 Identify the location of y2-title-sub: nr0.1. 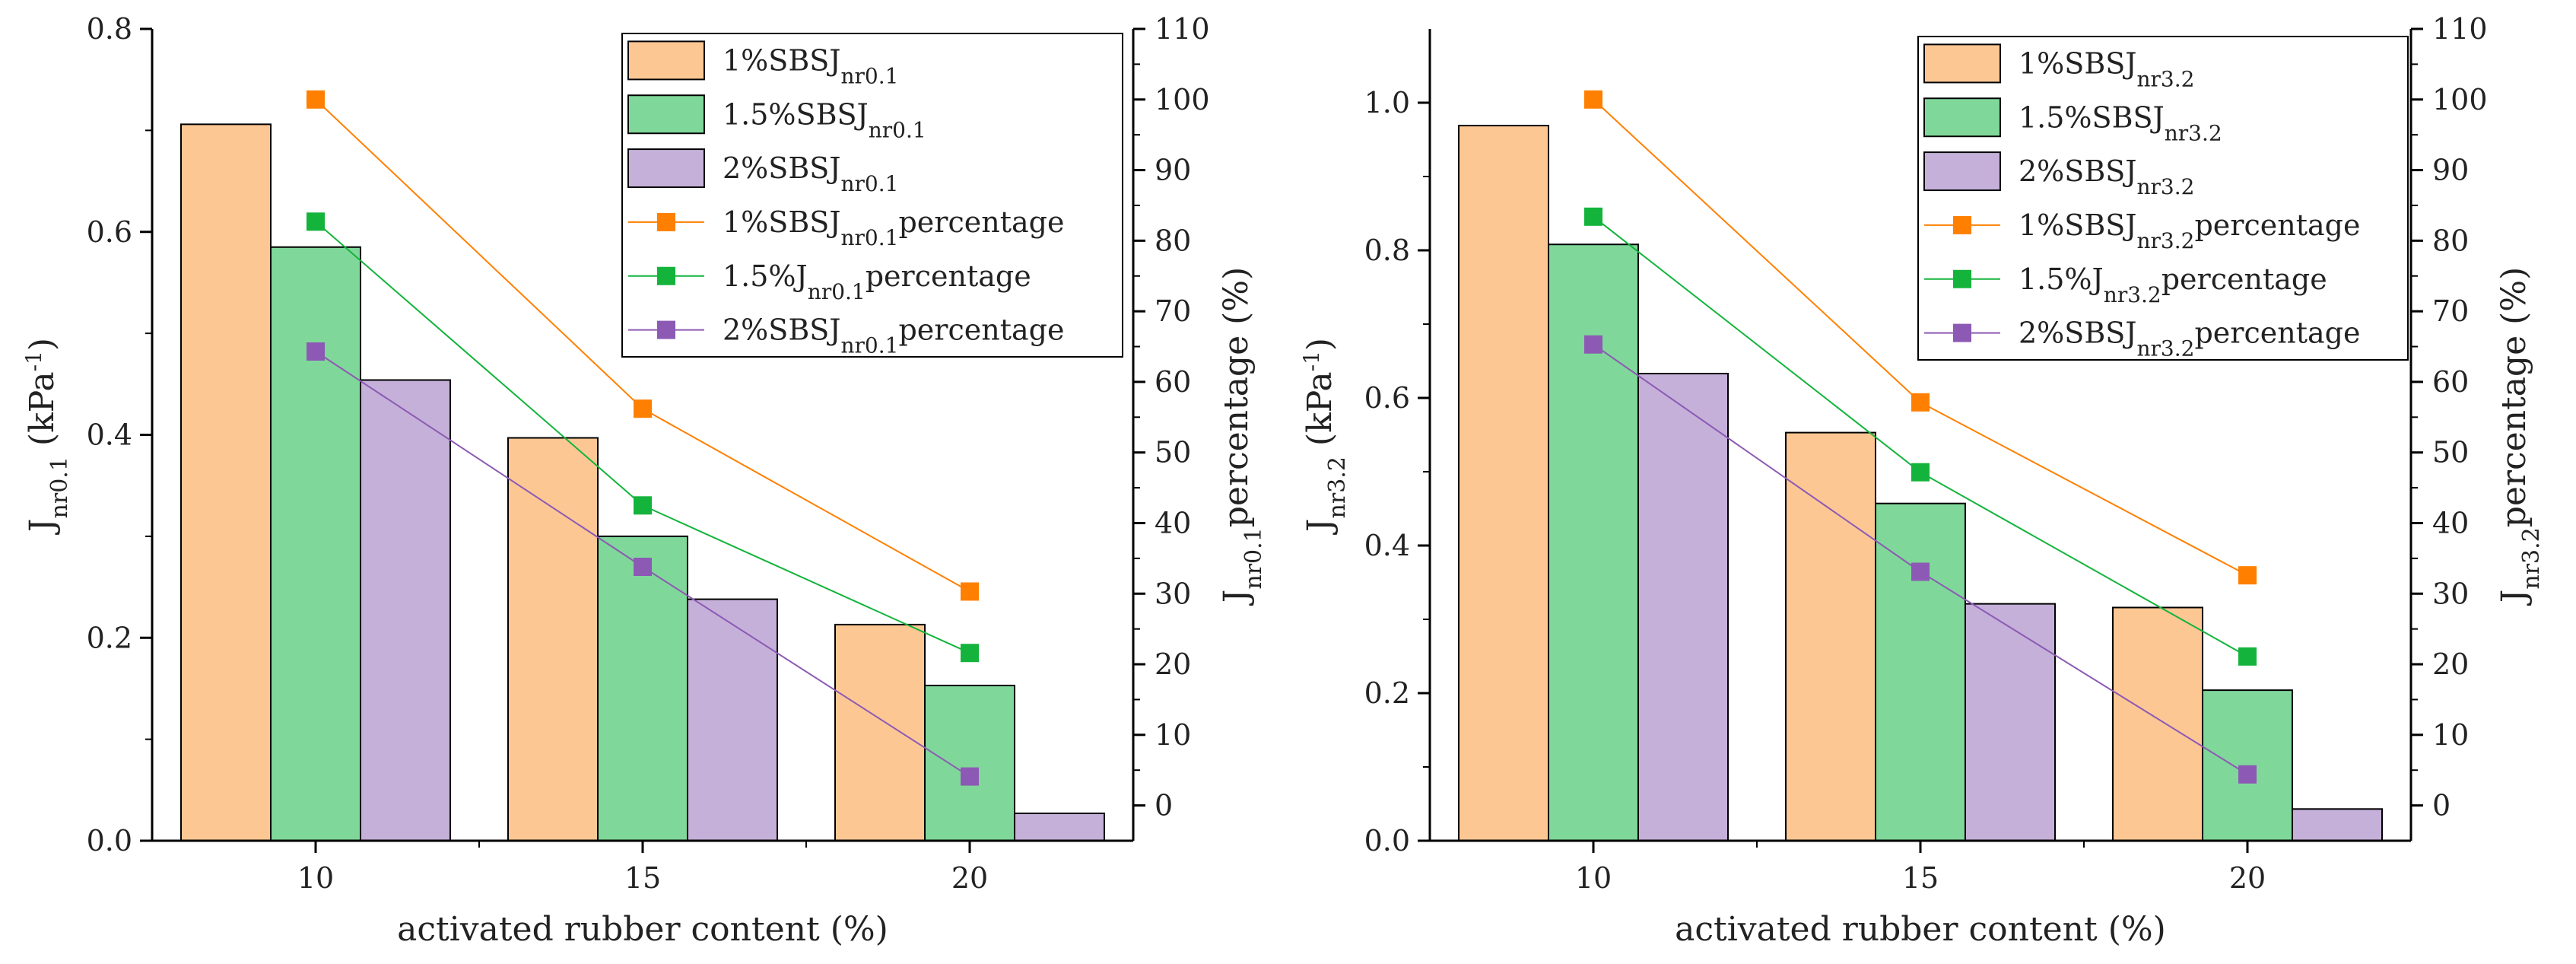
(1253, 558).